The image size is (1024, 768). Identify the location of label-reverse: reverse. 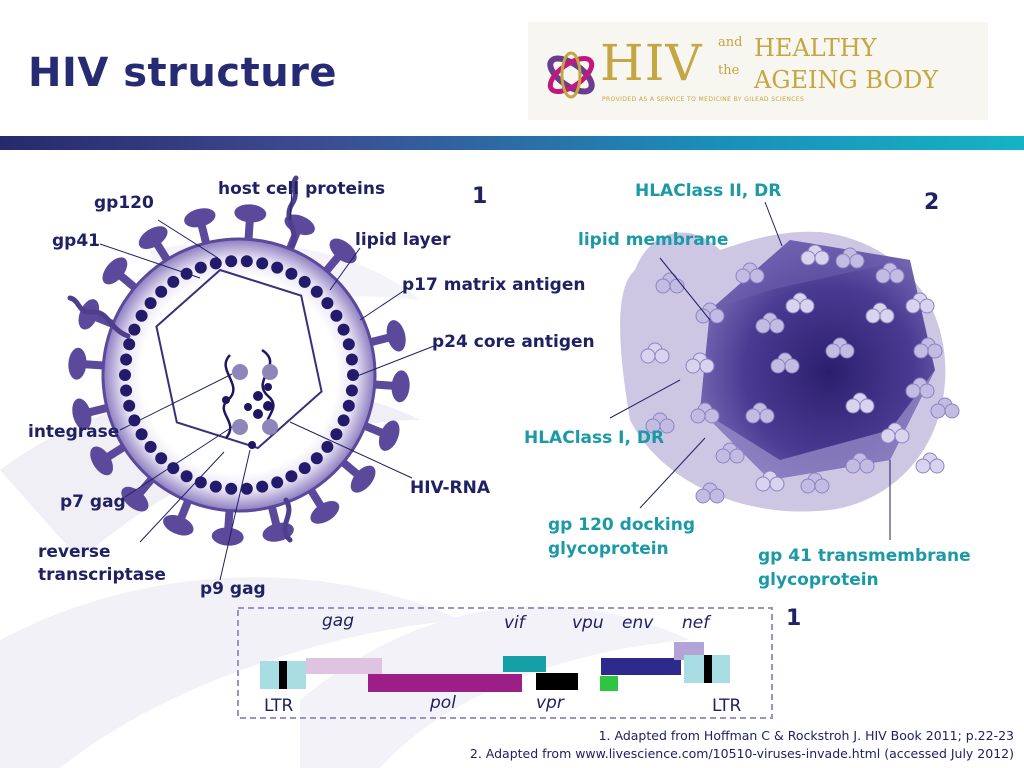
(74, 552).